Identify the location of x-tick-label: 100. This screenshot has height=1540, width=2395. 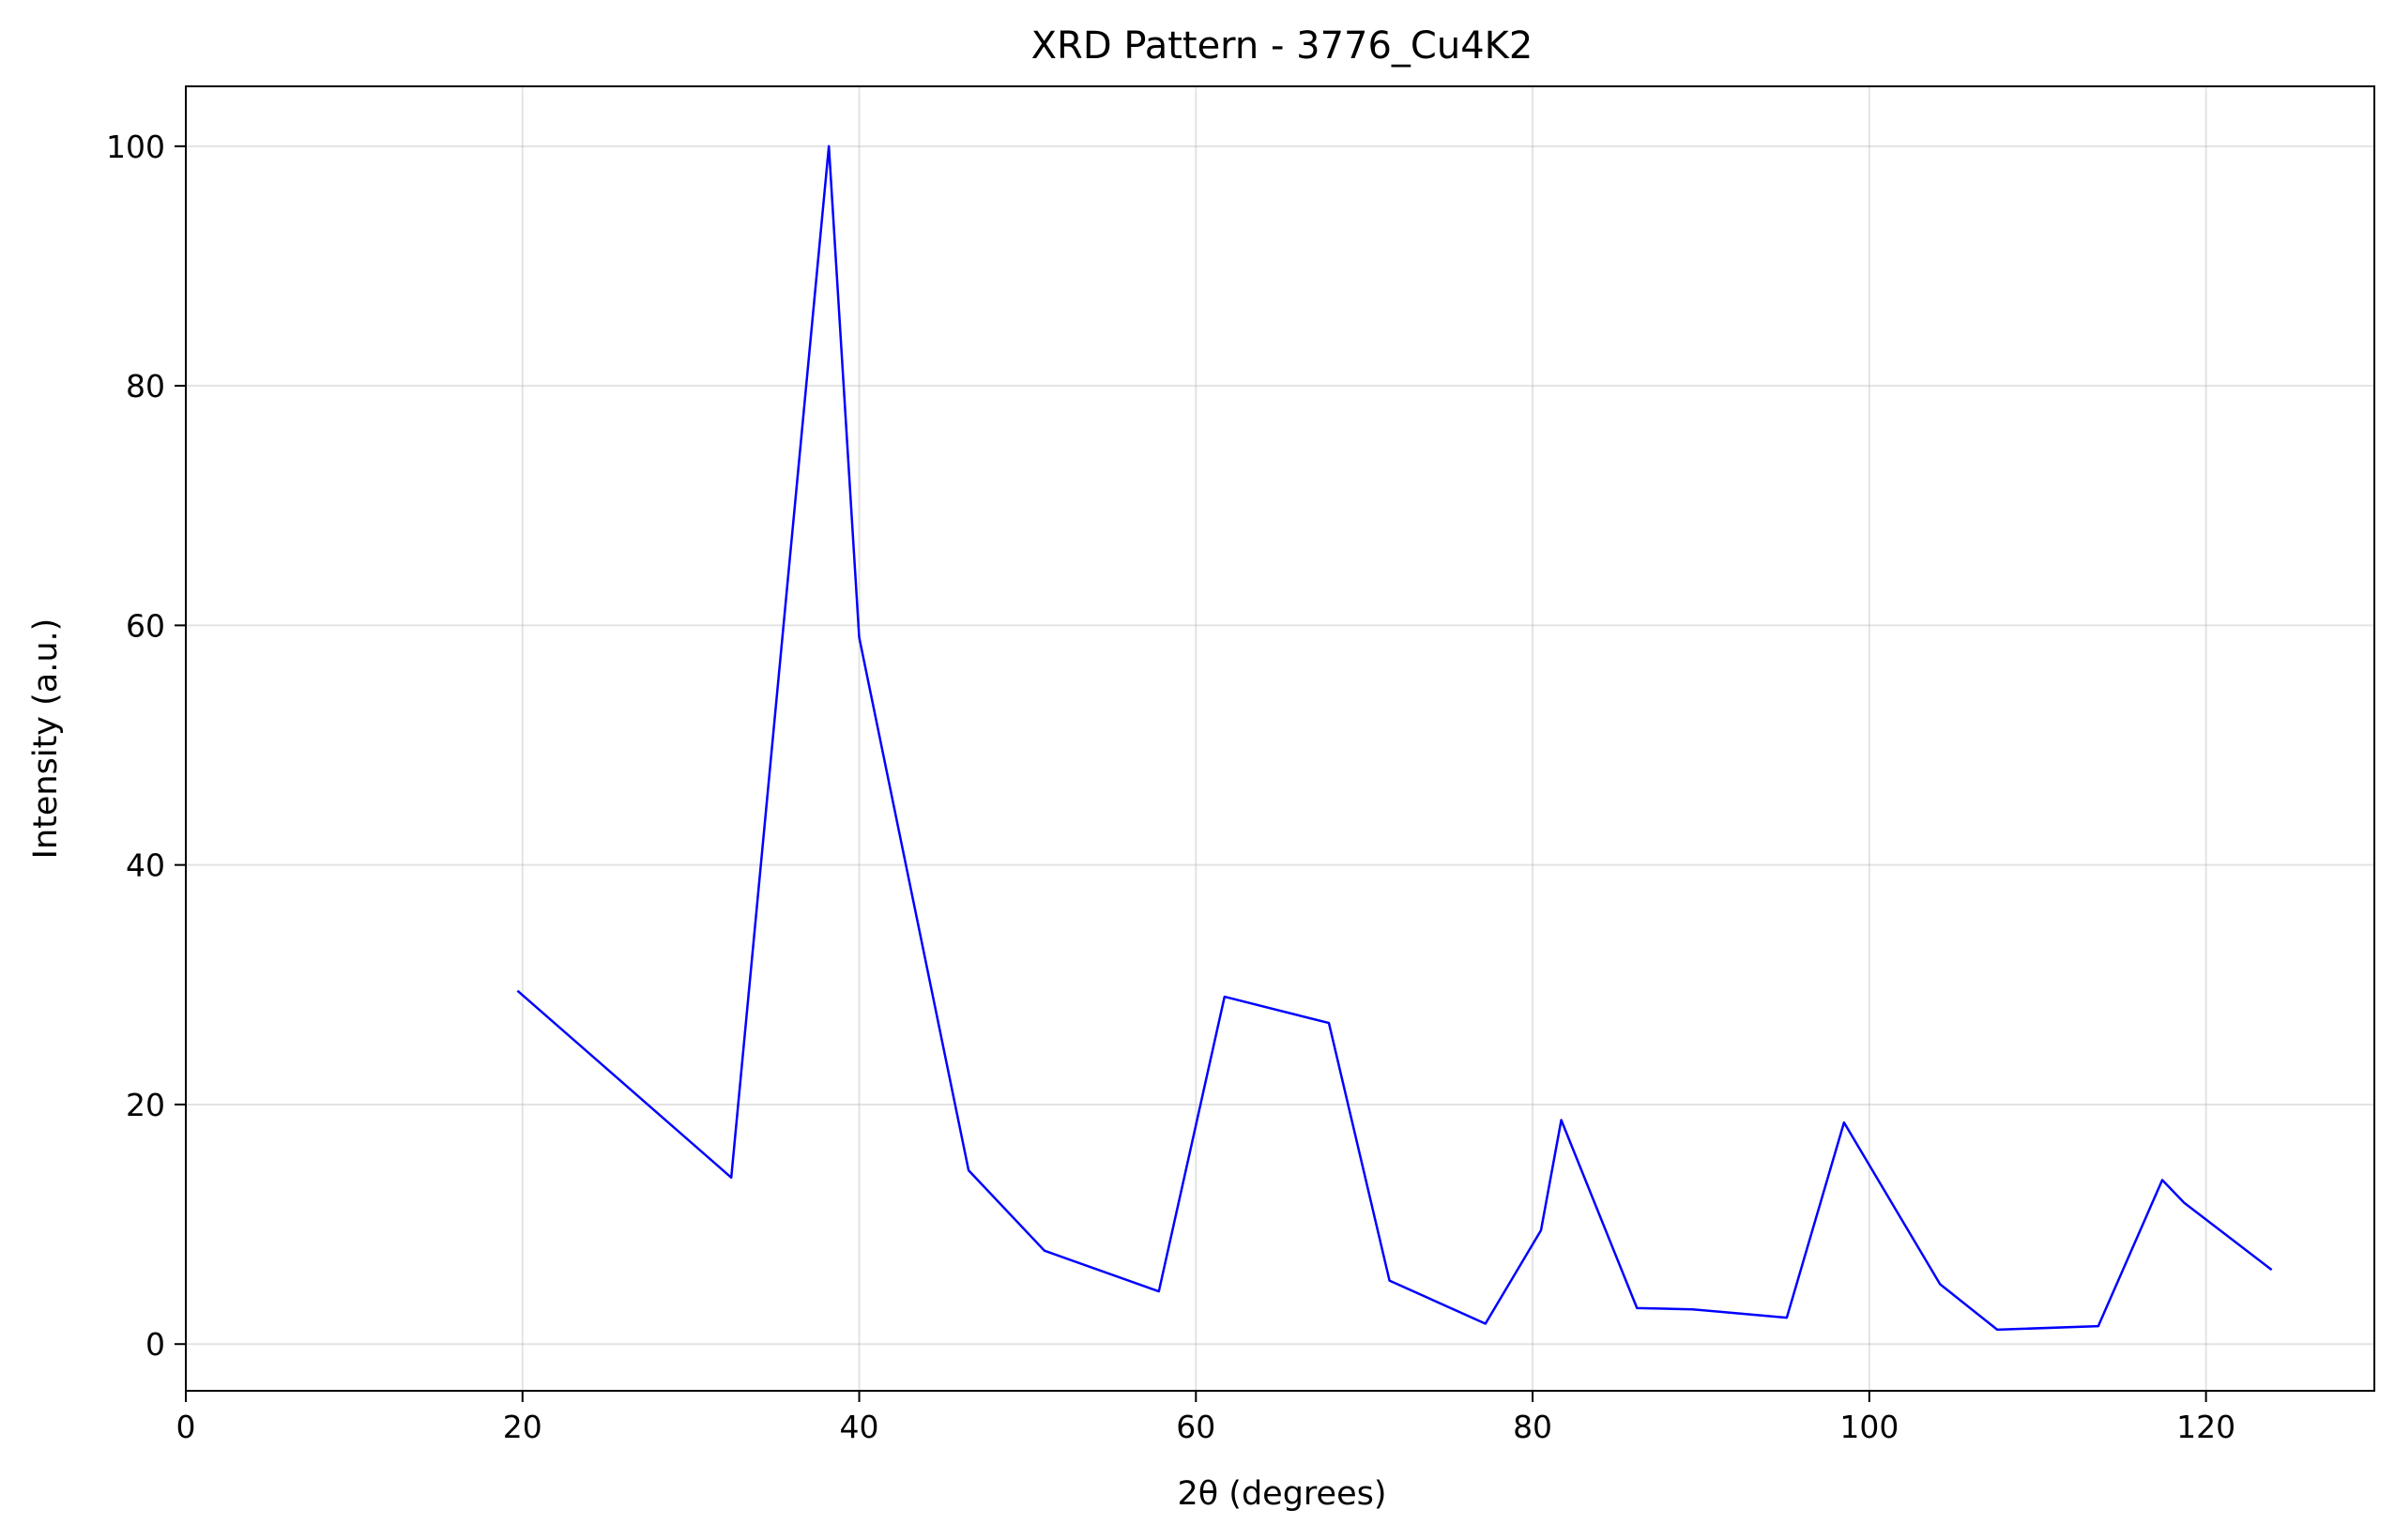
(1869, 1427).